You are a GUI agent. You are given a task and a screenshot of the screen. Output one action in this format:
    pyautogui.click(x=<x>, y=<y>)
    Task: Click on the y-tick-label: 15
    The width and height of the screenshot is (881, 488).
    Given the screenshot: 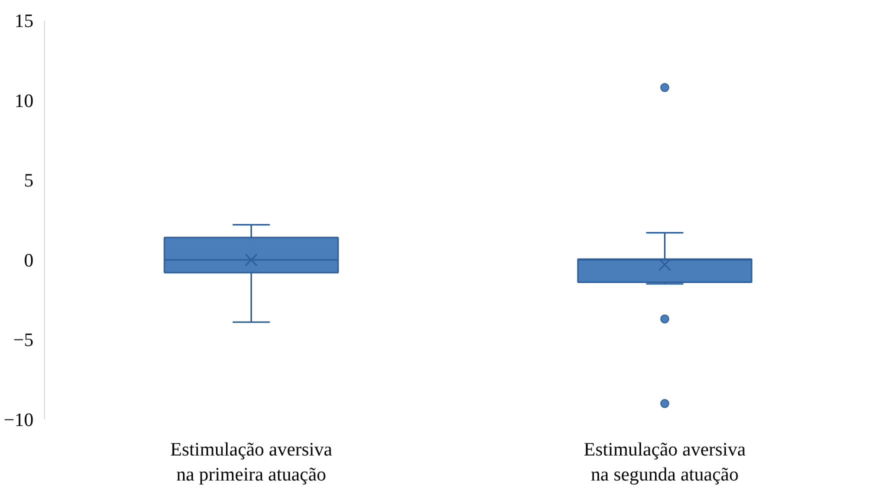 What is the action you would take?
    pyautogui.click(x=24, y=21)
    